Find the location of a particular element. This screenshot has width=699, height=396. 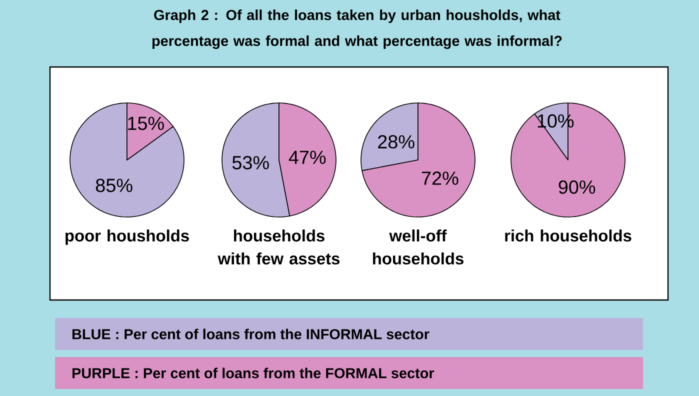

data-label: 47% is located at coordinates (307, 157).